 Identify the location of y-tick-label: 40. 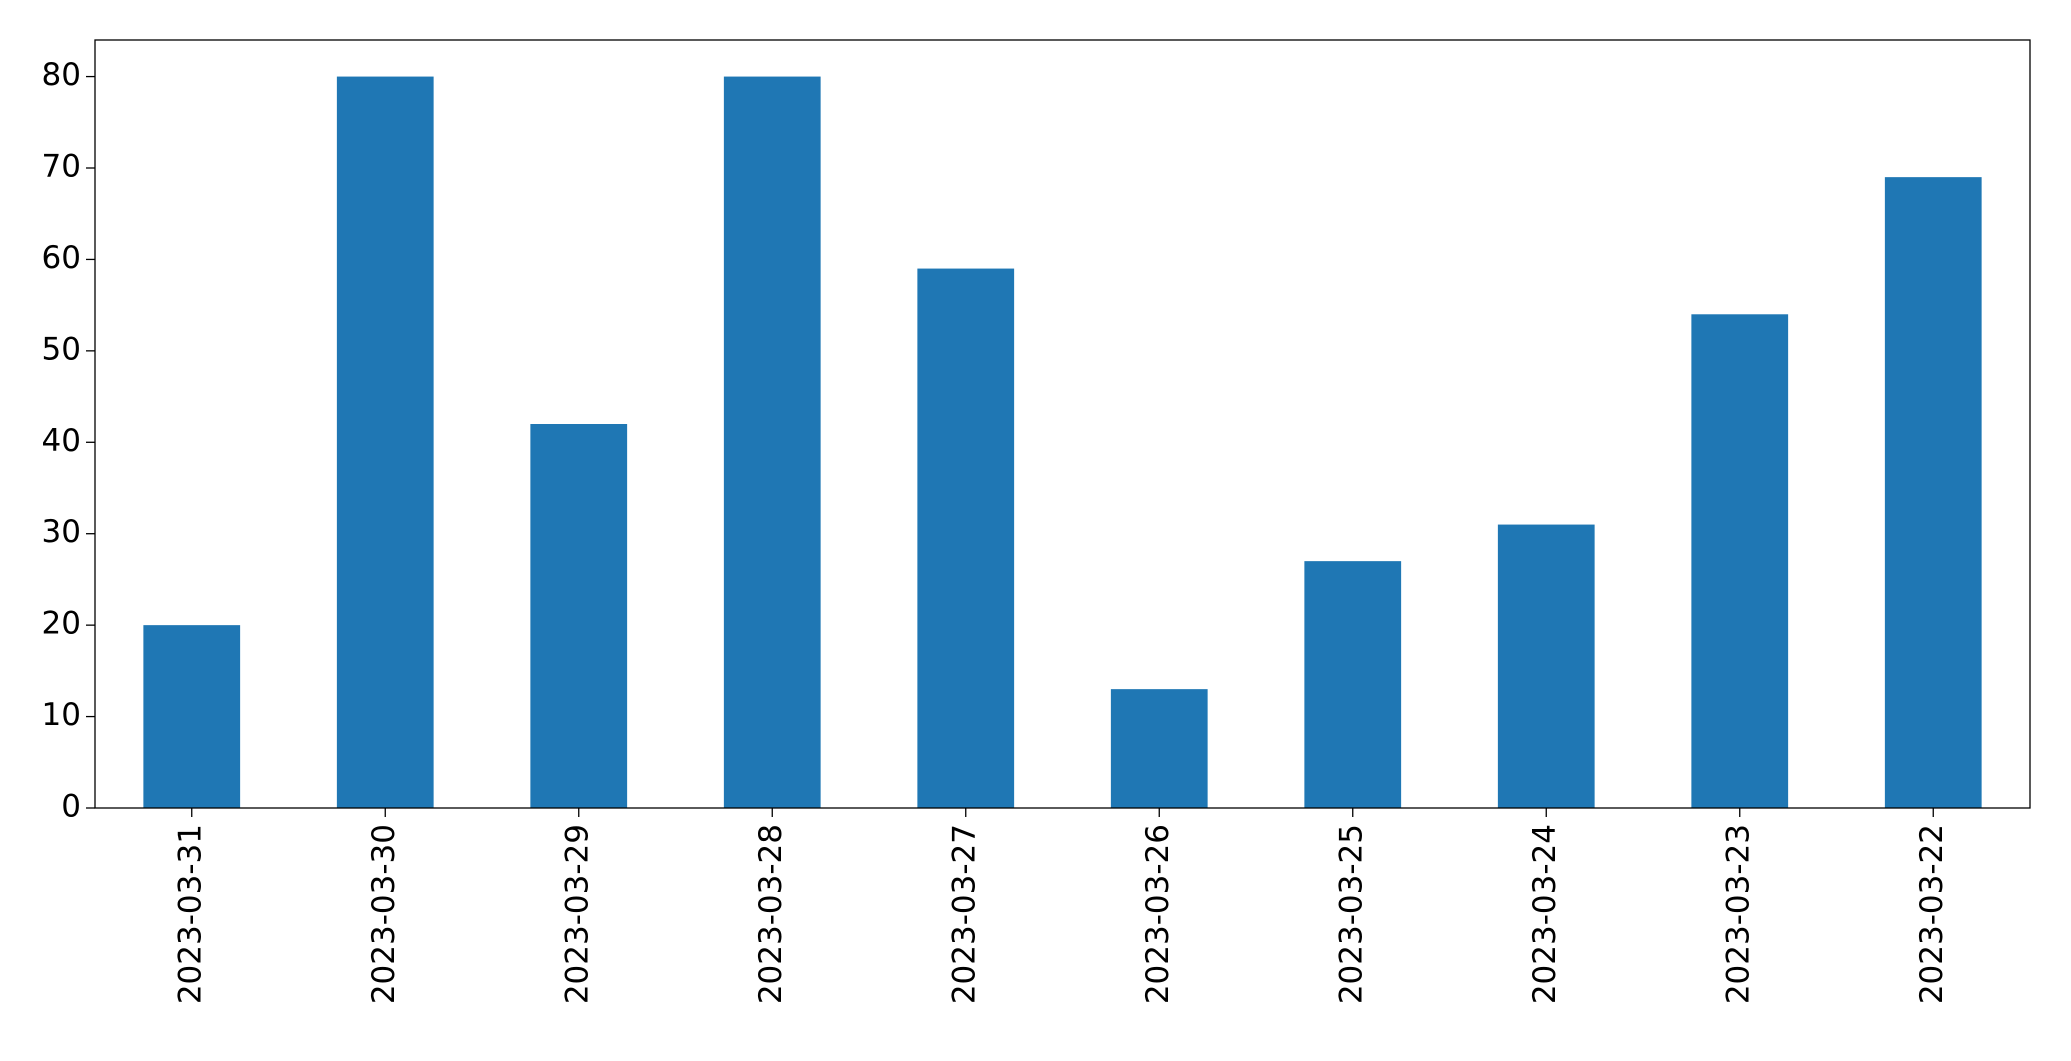
(61, 441).